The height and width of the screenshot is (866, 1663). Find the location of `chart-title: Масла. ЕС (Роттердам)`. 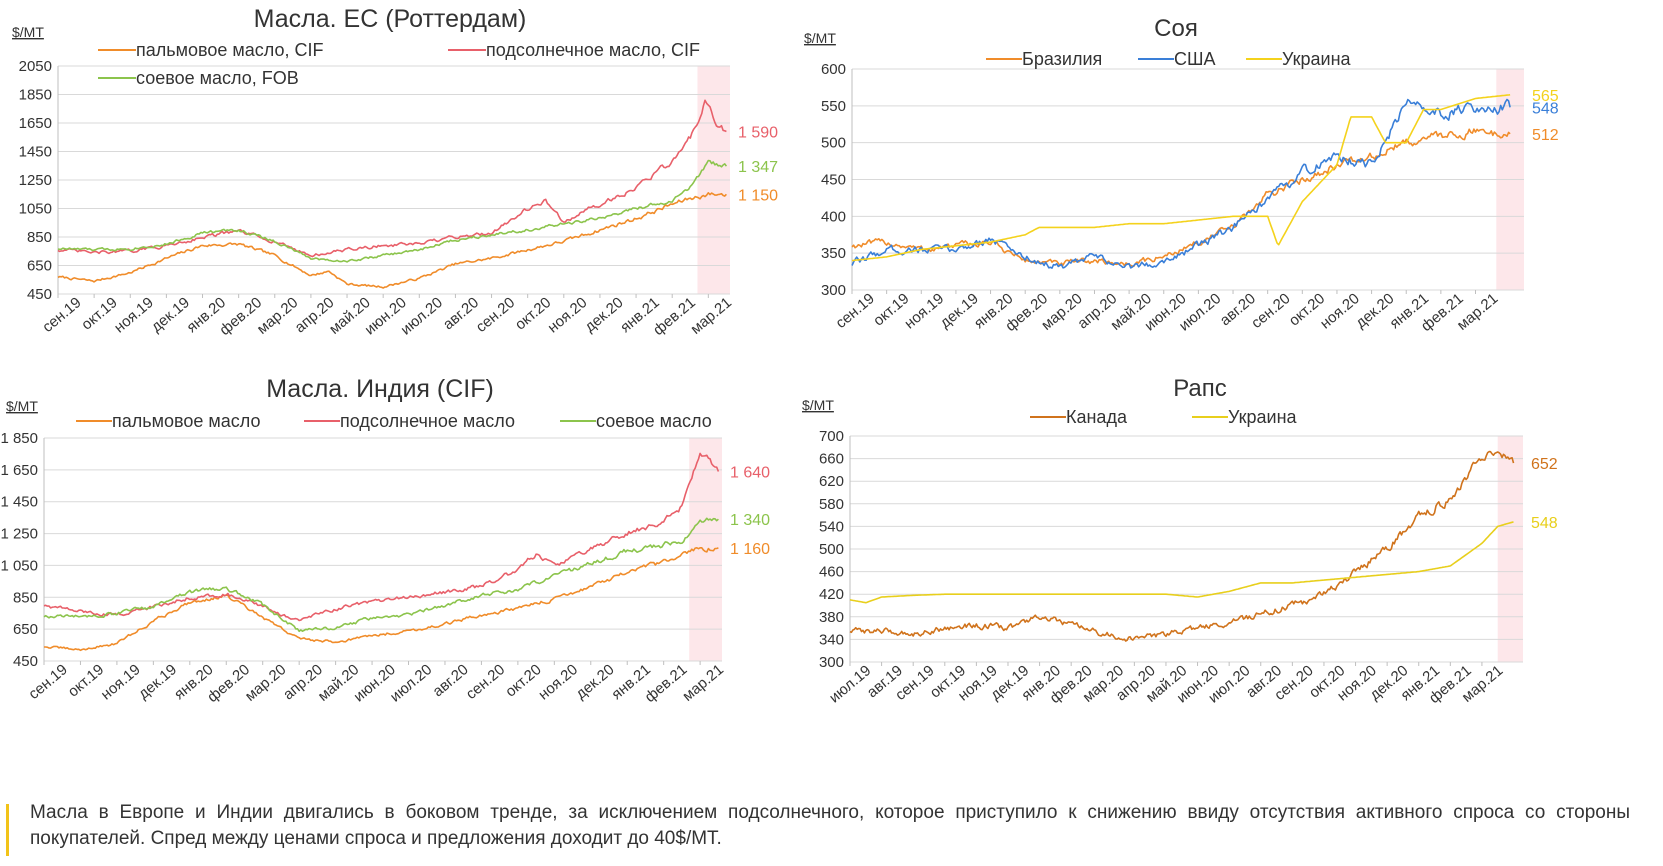

chart-title: Масла. ЕС (Роттердам) is located at coordinates (390, 19).